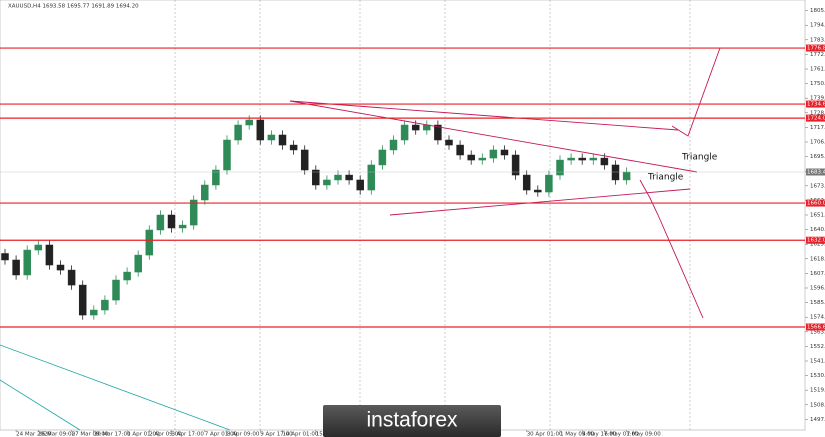  I want to click on y-tick-label: 1750.00, so click(817, 84).